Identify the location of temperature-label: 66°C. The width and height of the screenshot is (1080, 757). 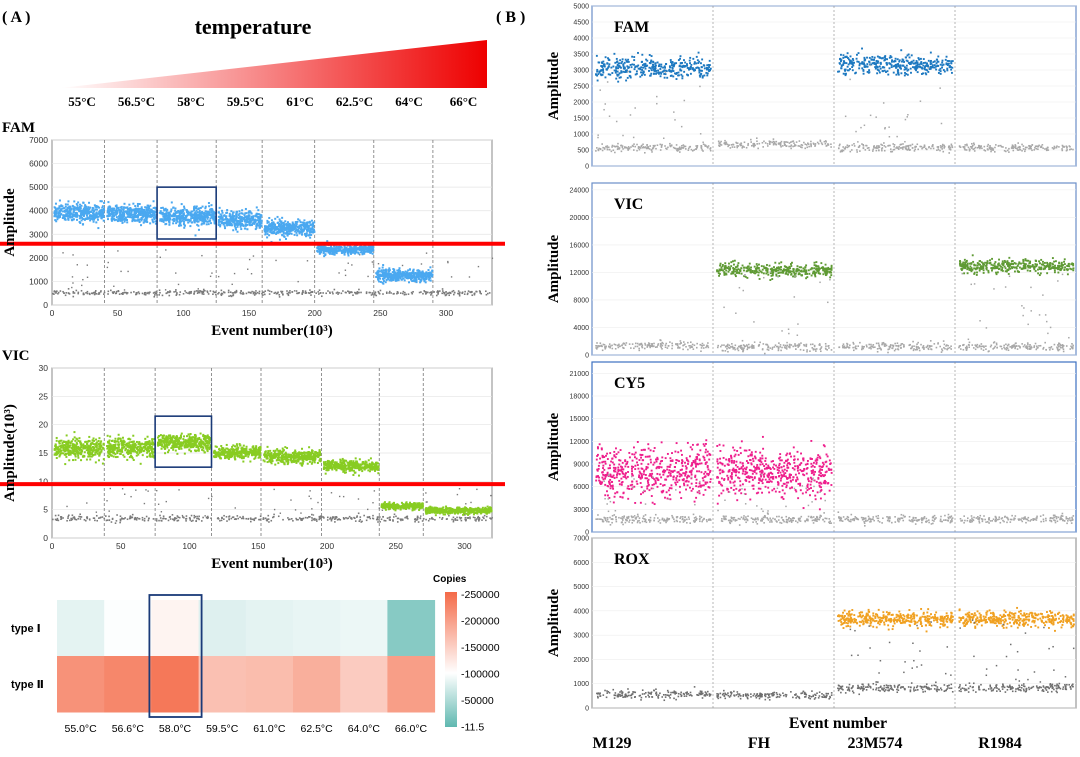
(464, 101).